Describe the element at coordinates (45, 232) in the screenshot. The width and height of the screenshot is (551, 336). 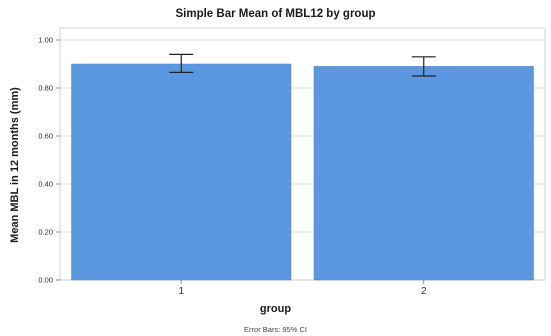
I see `y-tick-label: 0.20` at that location.